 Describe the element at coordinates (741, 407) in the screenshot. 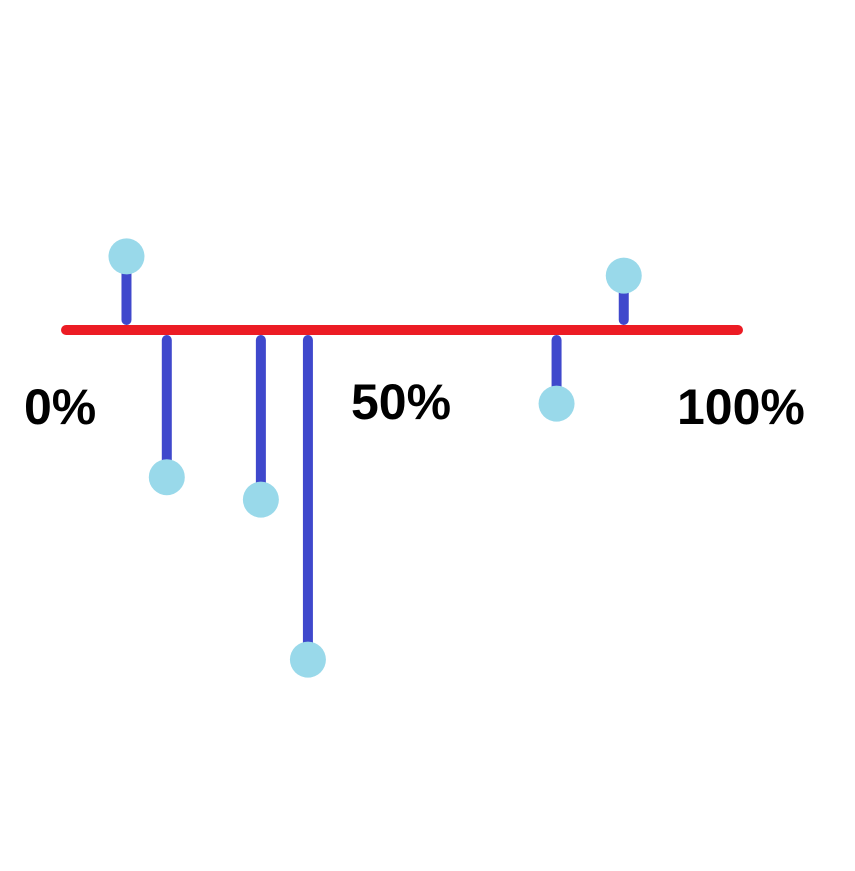

I see `tick-label-100: 100%` at that location.